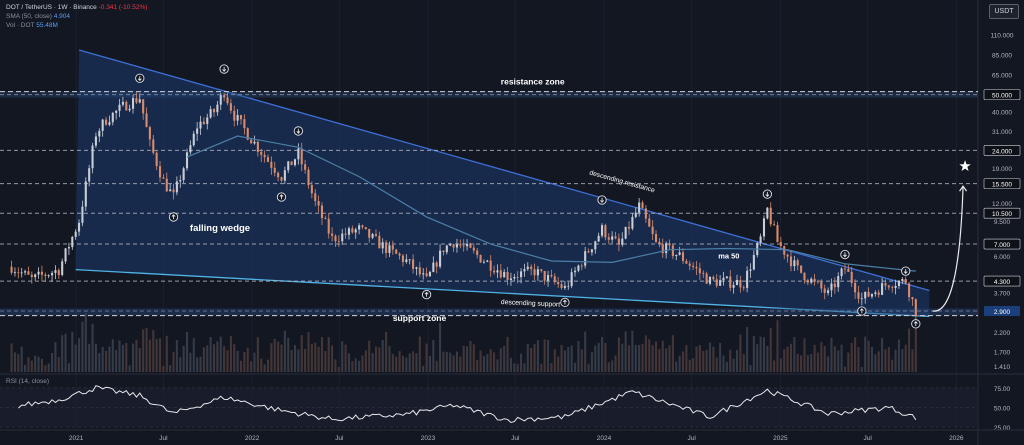  I want to click on volume-label: Vol · DOT, so click(20, 25).